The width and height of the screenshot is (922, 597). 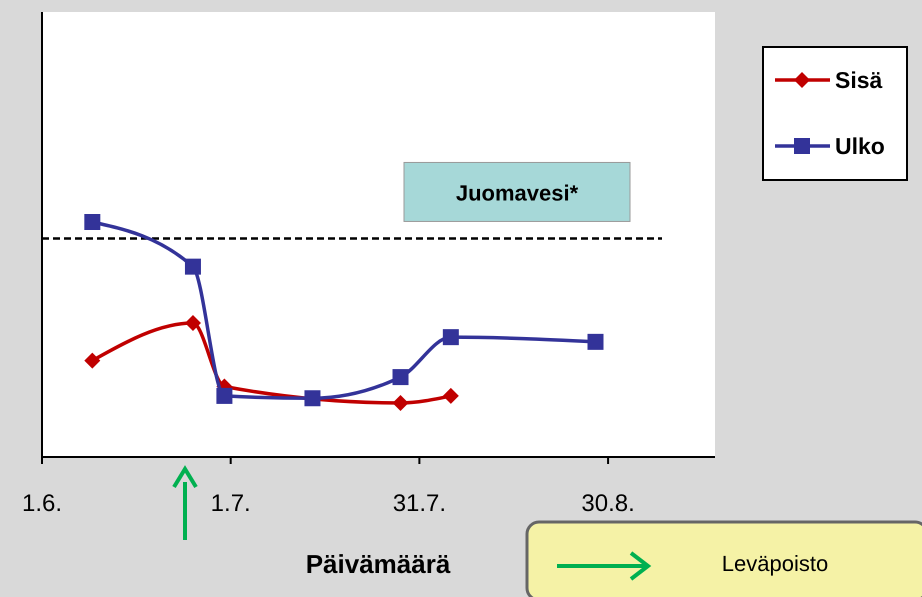 What do you see at coordinates (517, 193) in the screenshot?
I see `ref-line-label: Juomavesi*` at bounding box center [517, 193].